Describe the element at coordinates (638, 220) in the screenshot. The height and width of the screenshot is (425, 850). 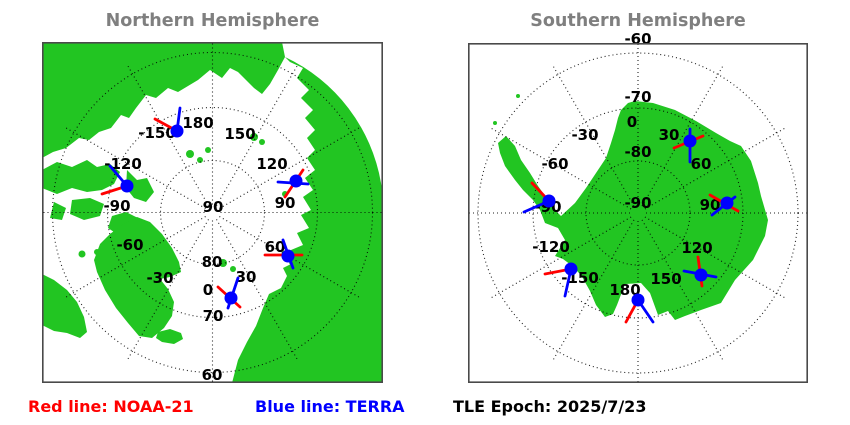
I see `south-satellite-markers` at that location.